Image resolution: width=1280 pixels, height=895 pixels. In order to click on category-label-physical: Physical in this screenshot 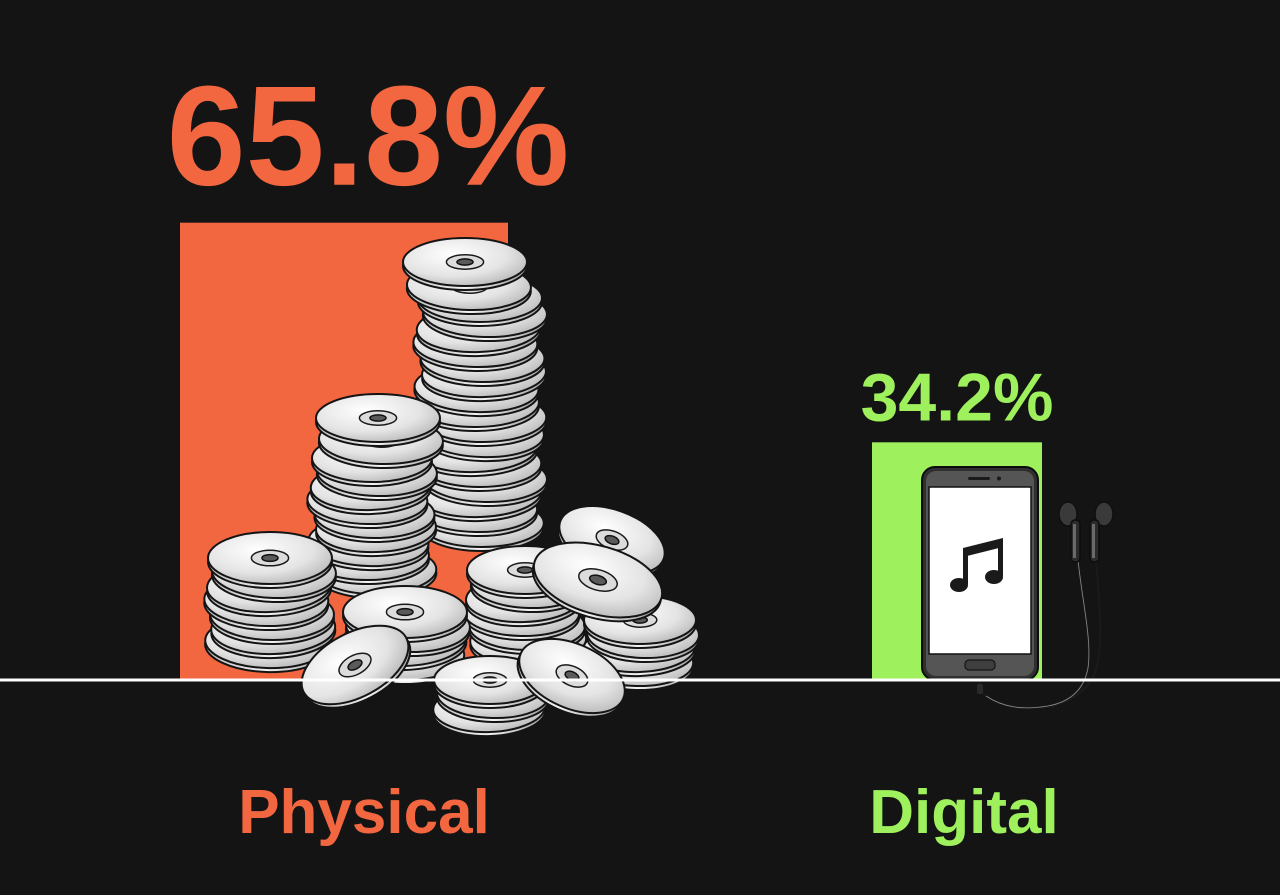, I will do `click(364, 812)`.